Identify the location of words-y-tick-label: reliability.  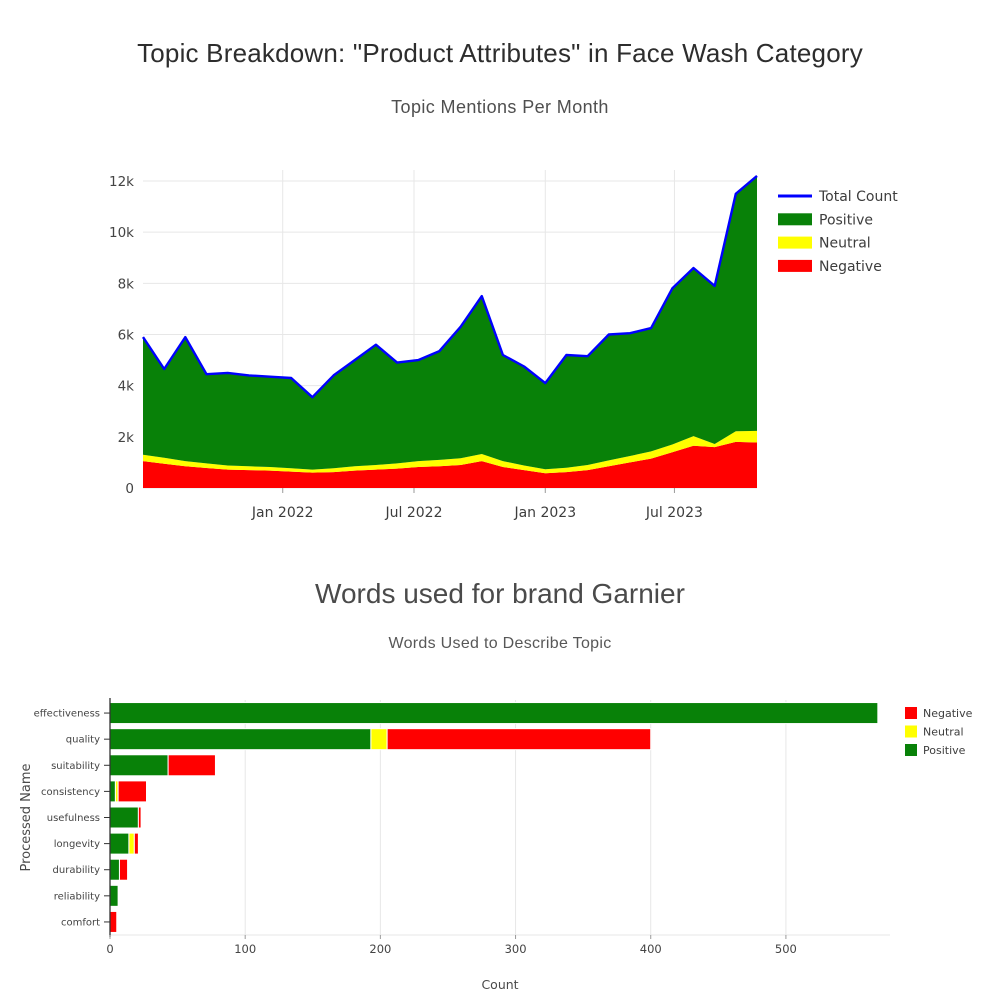
(77, 896).